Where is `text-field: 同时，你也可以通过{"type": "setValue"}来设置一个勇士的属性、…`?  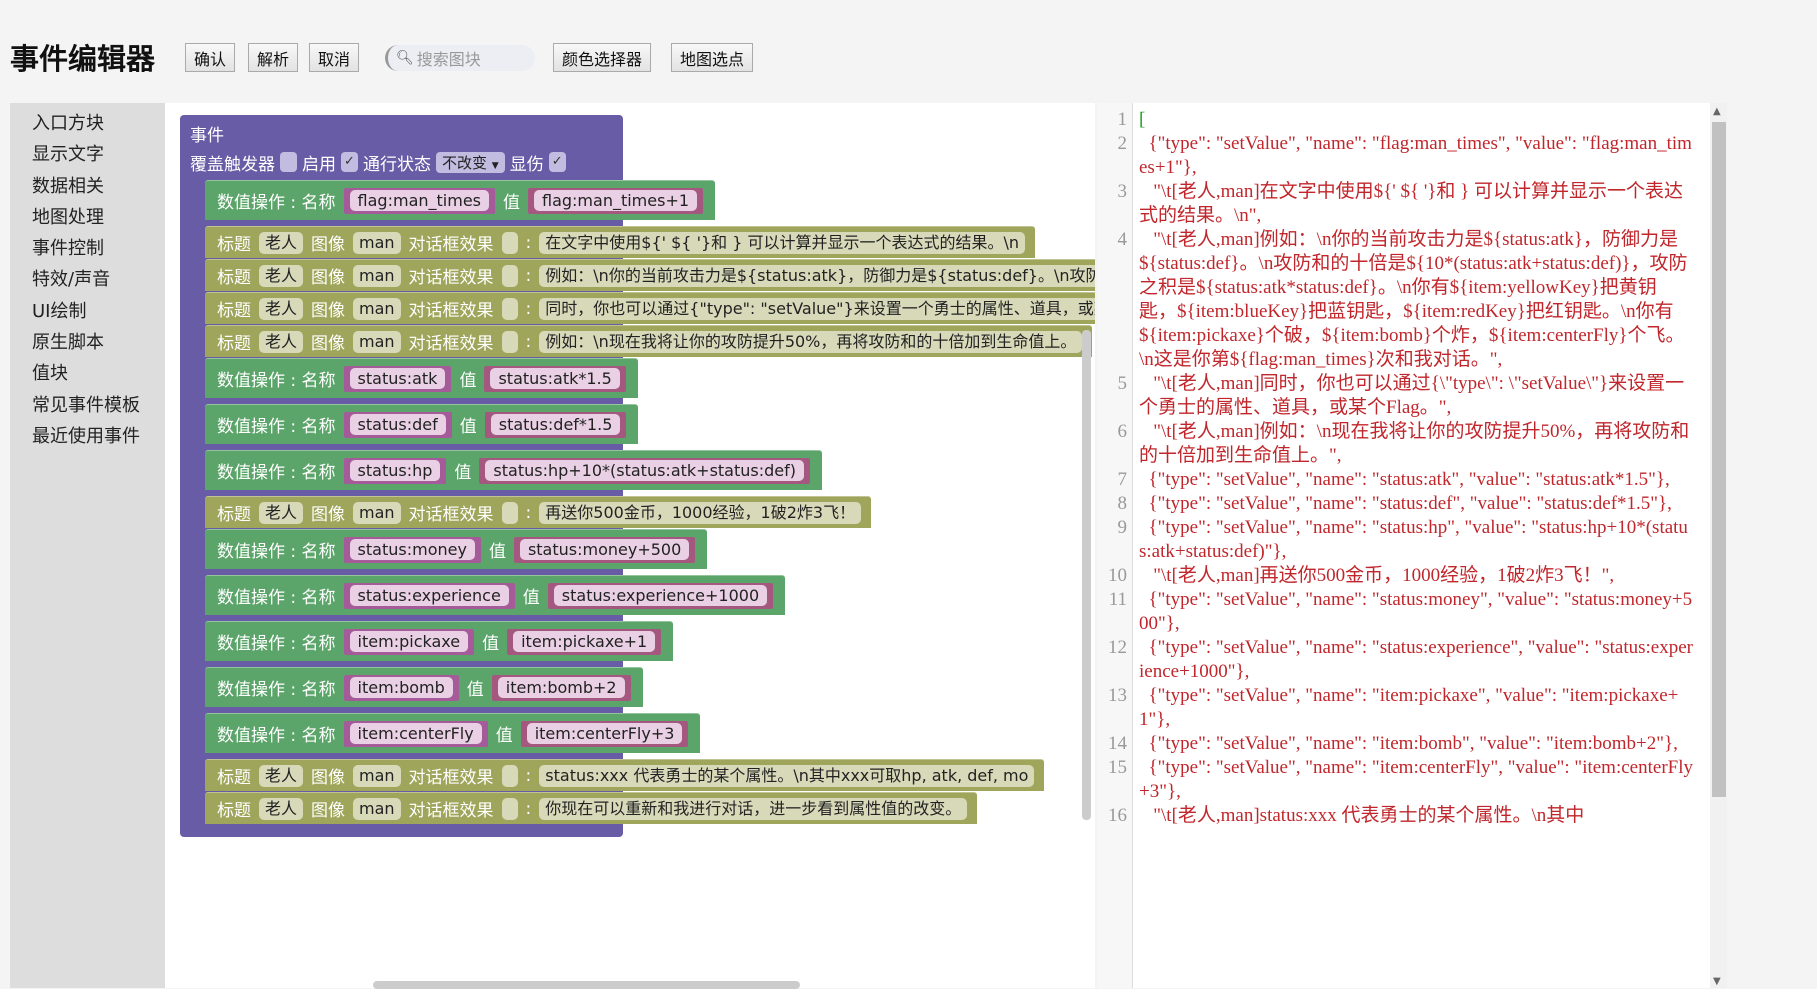 text-field: 同时，你也可以通过{"type": "setValue"}来设置一个勇士的属性、… is located at coordinates (817, 308).